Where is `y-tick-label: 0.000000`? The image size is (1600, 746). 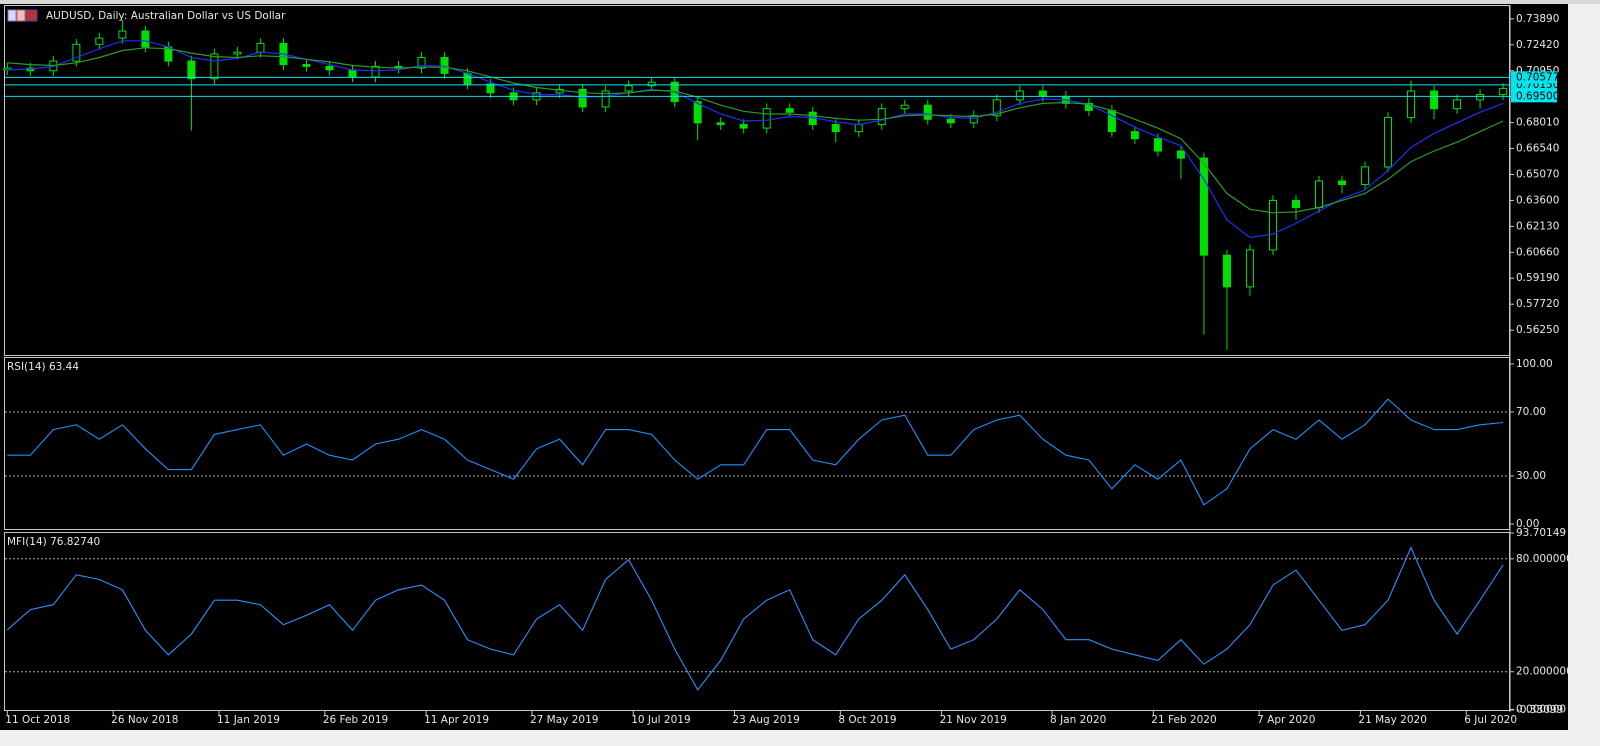
y-tick-label: 0.000000 is located at coordinates (1541, 709).